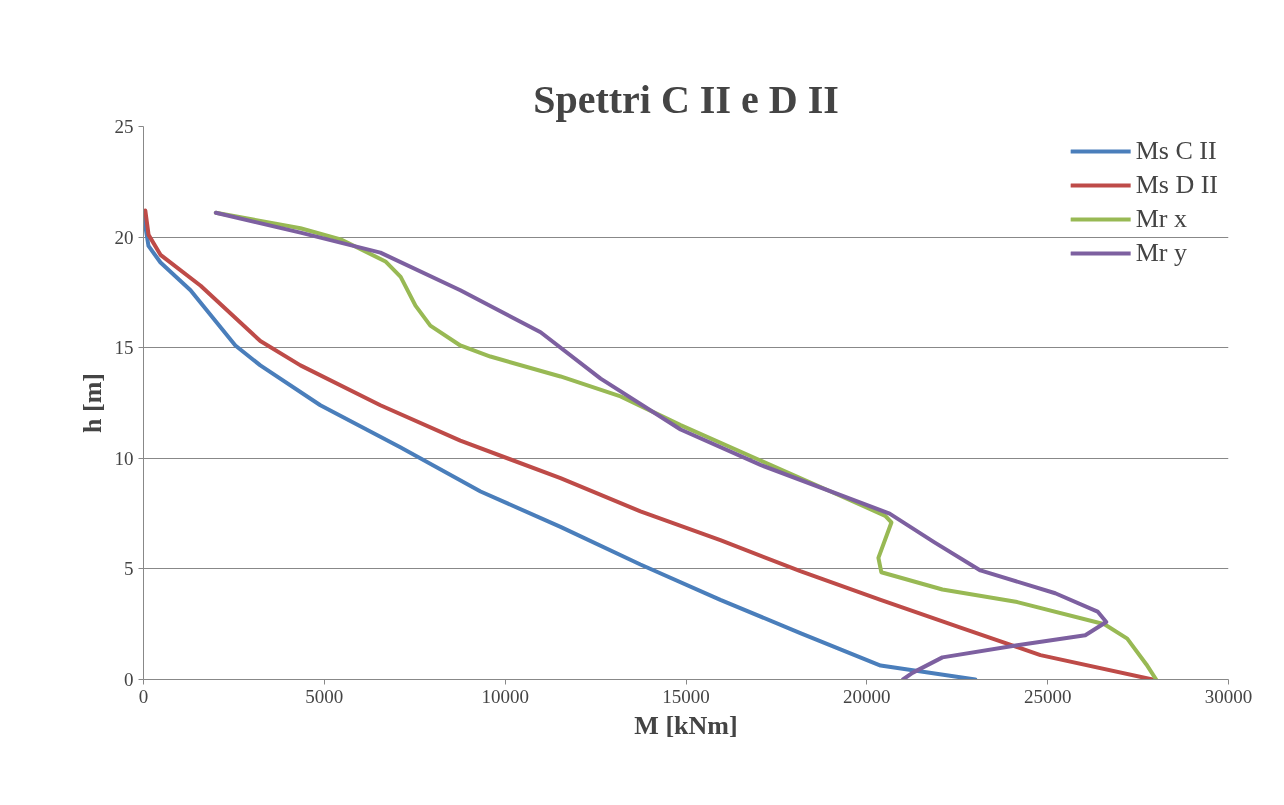  What do you see at coordinates (1176, 185) in the screenshot?
I see `legend-label: Ms D II` at bounding box center [1176, 185].